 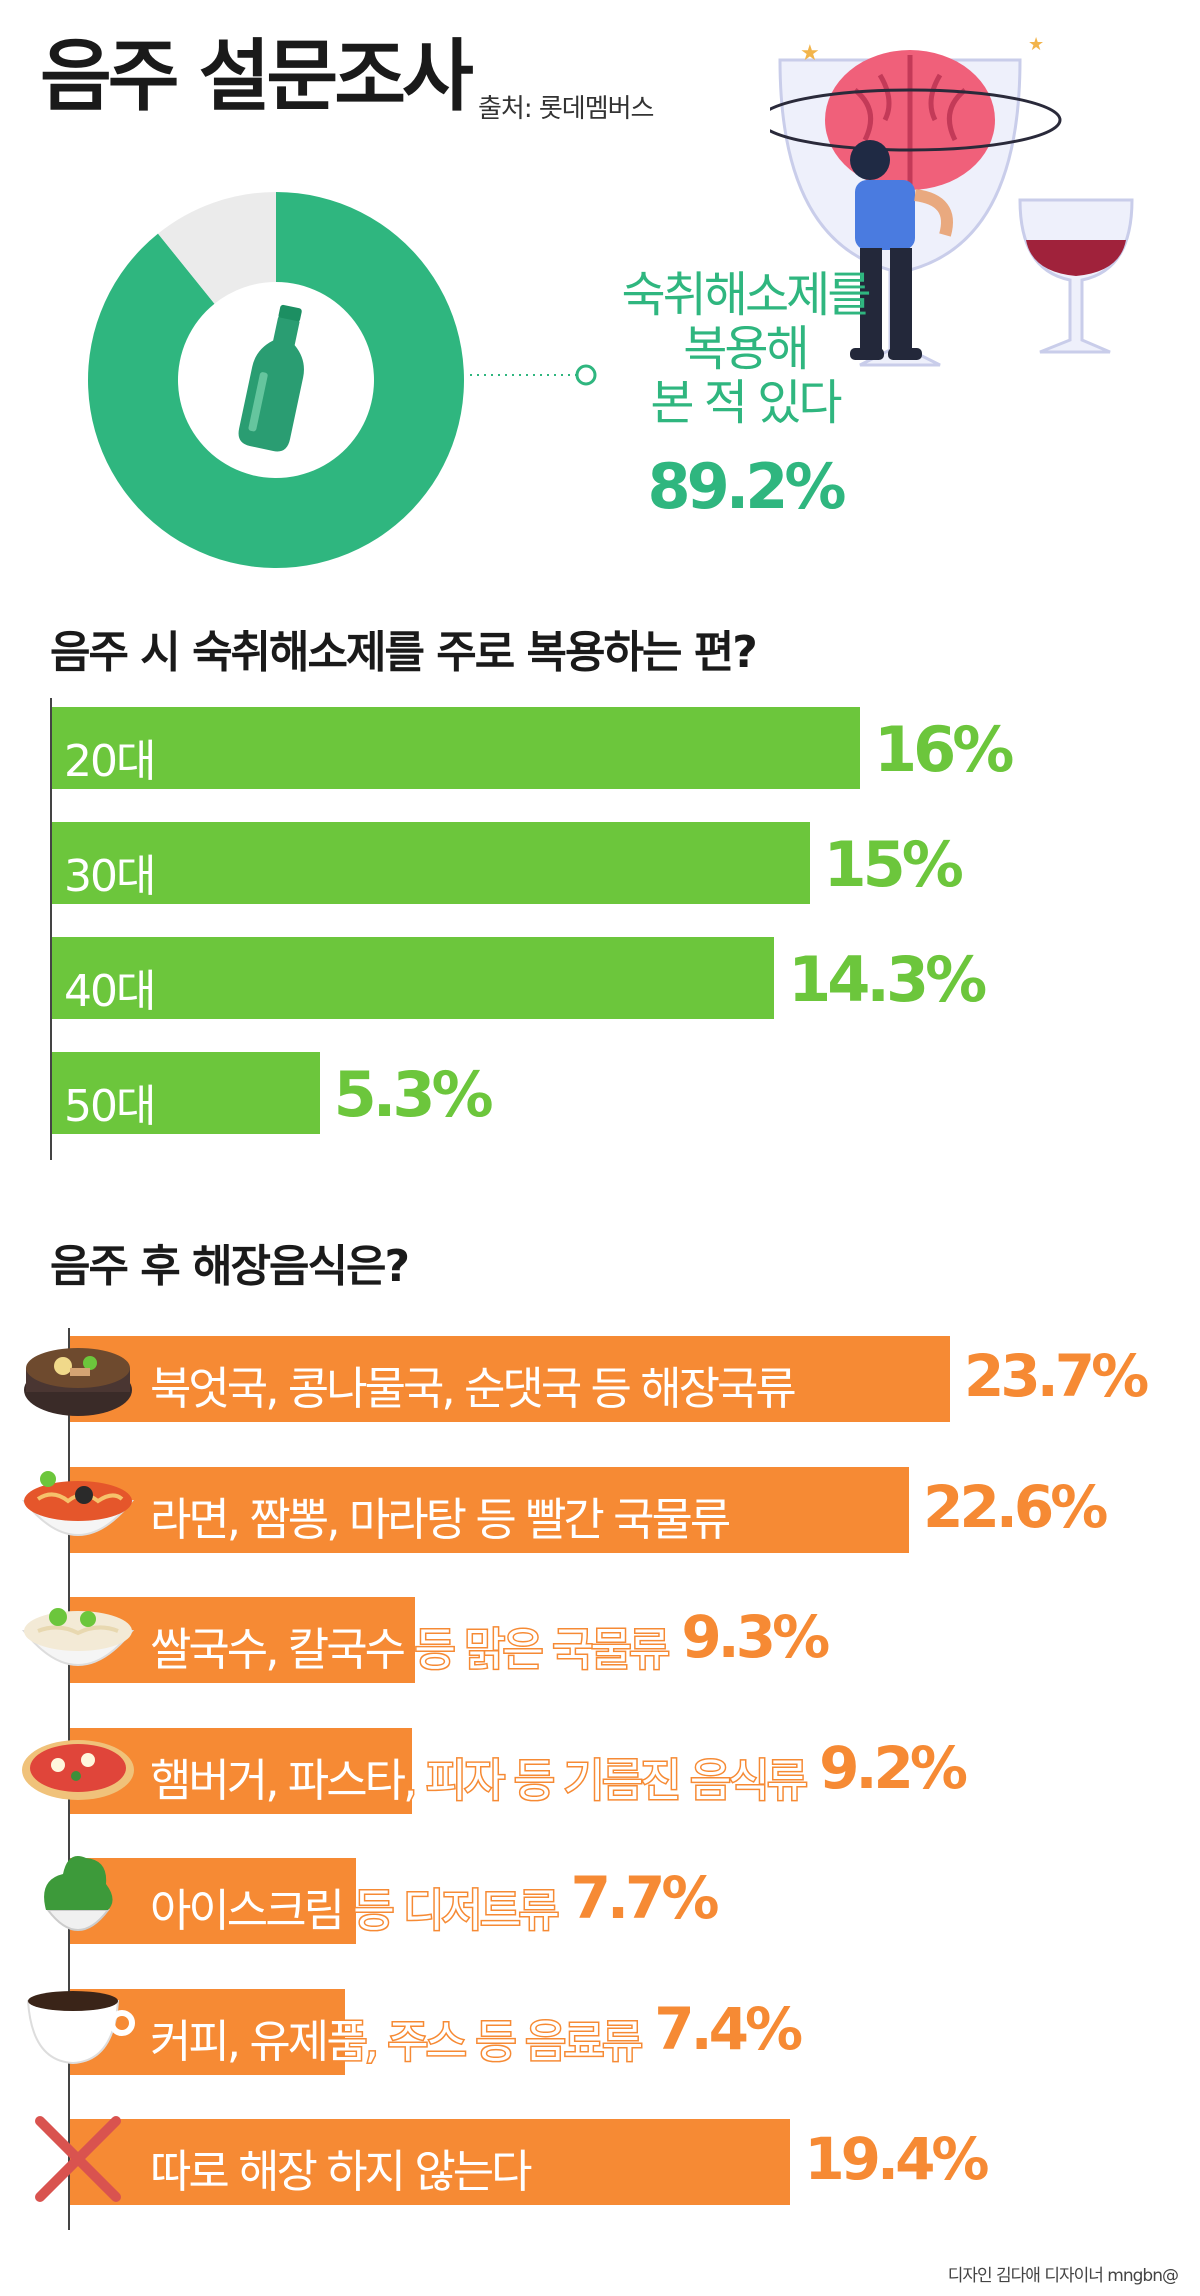 I want to click on age-bar-label: 40대, so click(x=110, y=991).